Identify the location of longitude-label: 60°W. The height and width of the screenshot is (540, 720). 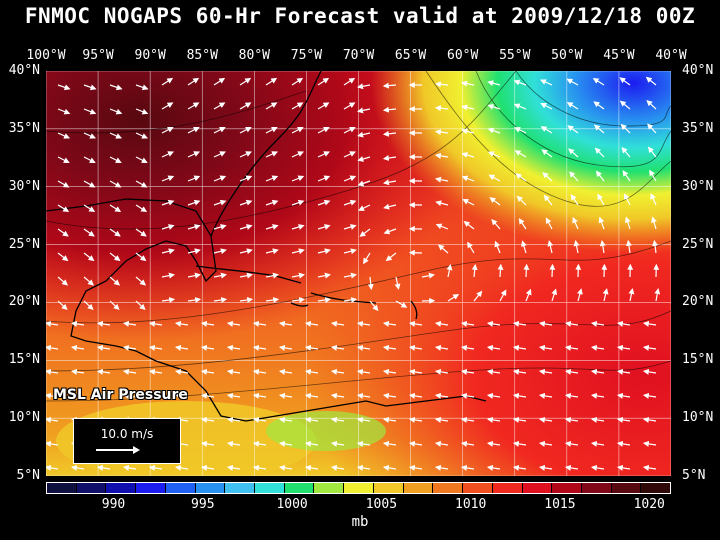
(463, 55).